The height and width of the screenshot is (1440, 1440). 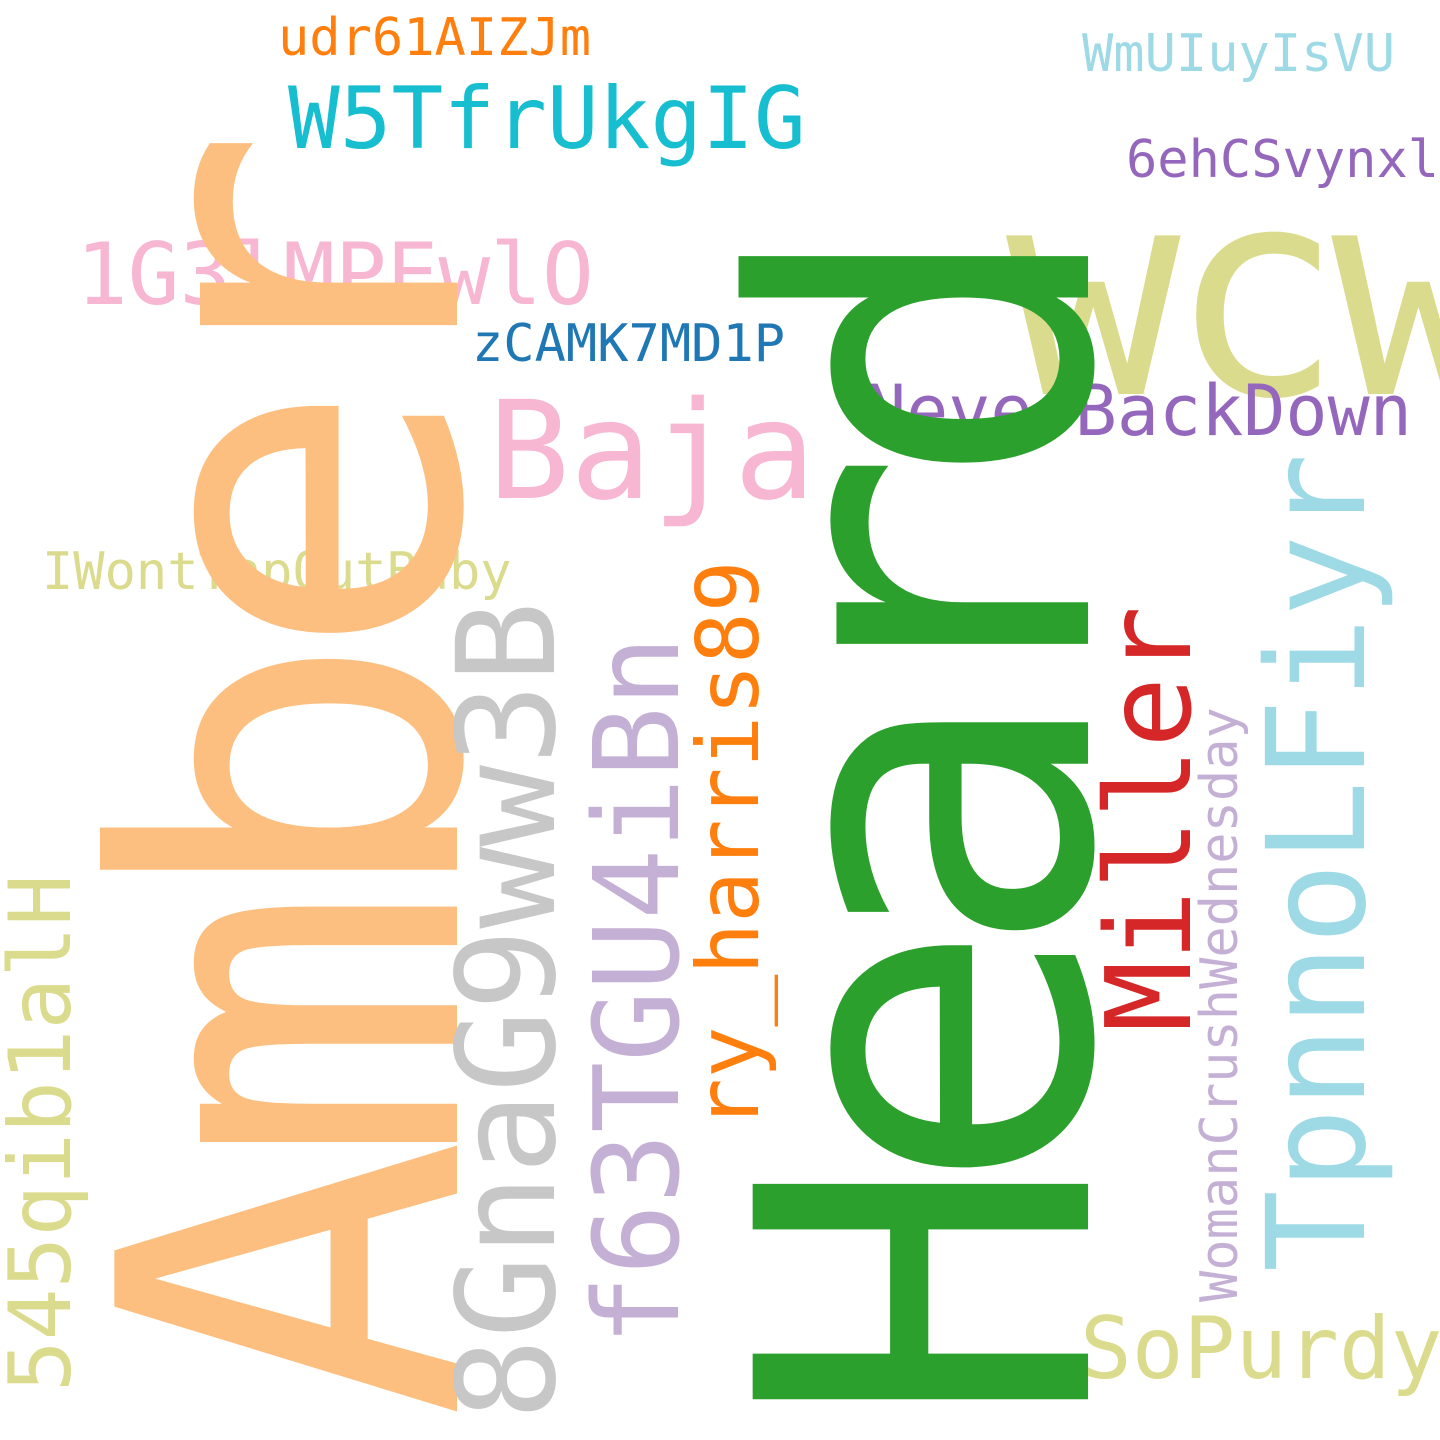 What do you see at coordinates (729, 845) in the screenshot?
I see `word-ry-harris89: ry_harris89` at bounding box center [729, 845].